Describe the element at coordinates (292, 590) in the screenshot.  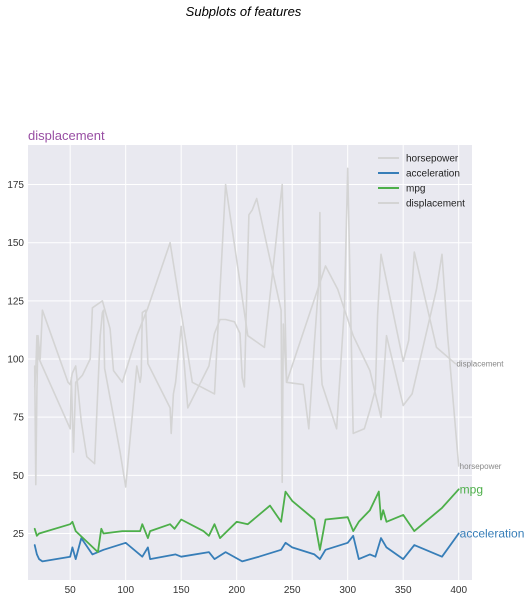
I see `x-tick-label: 250` at that location.